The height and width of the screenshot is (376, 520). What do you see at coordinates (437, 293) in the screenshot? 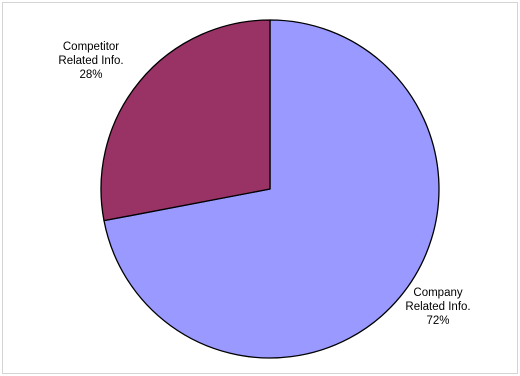
I see `slice-label-line: Company` at bounding box center [437, 293].